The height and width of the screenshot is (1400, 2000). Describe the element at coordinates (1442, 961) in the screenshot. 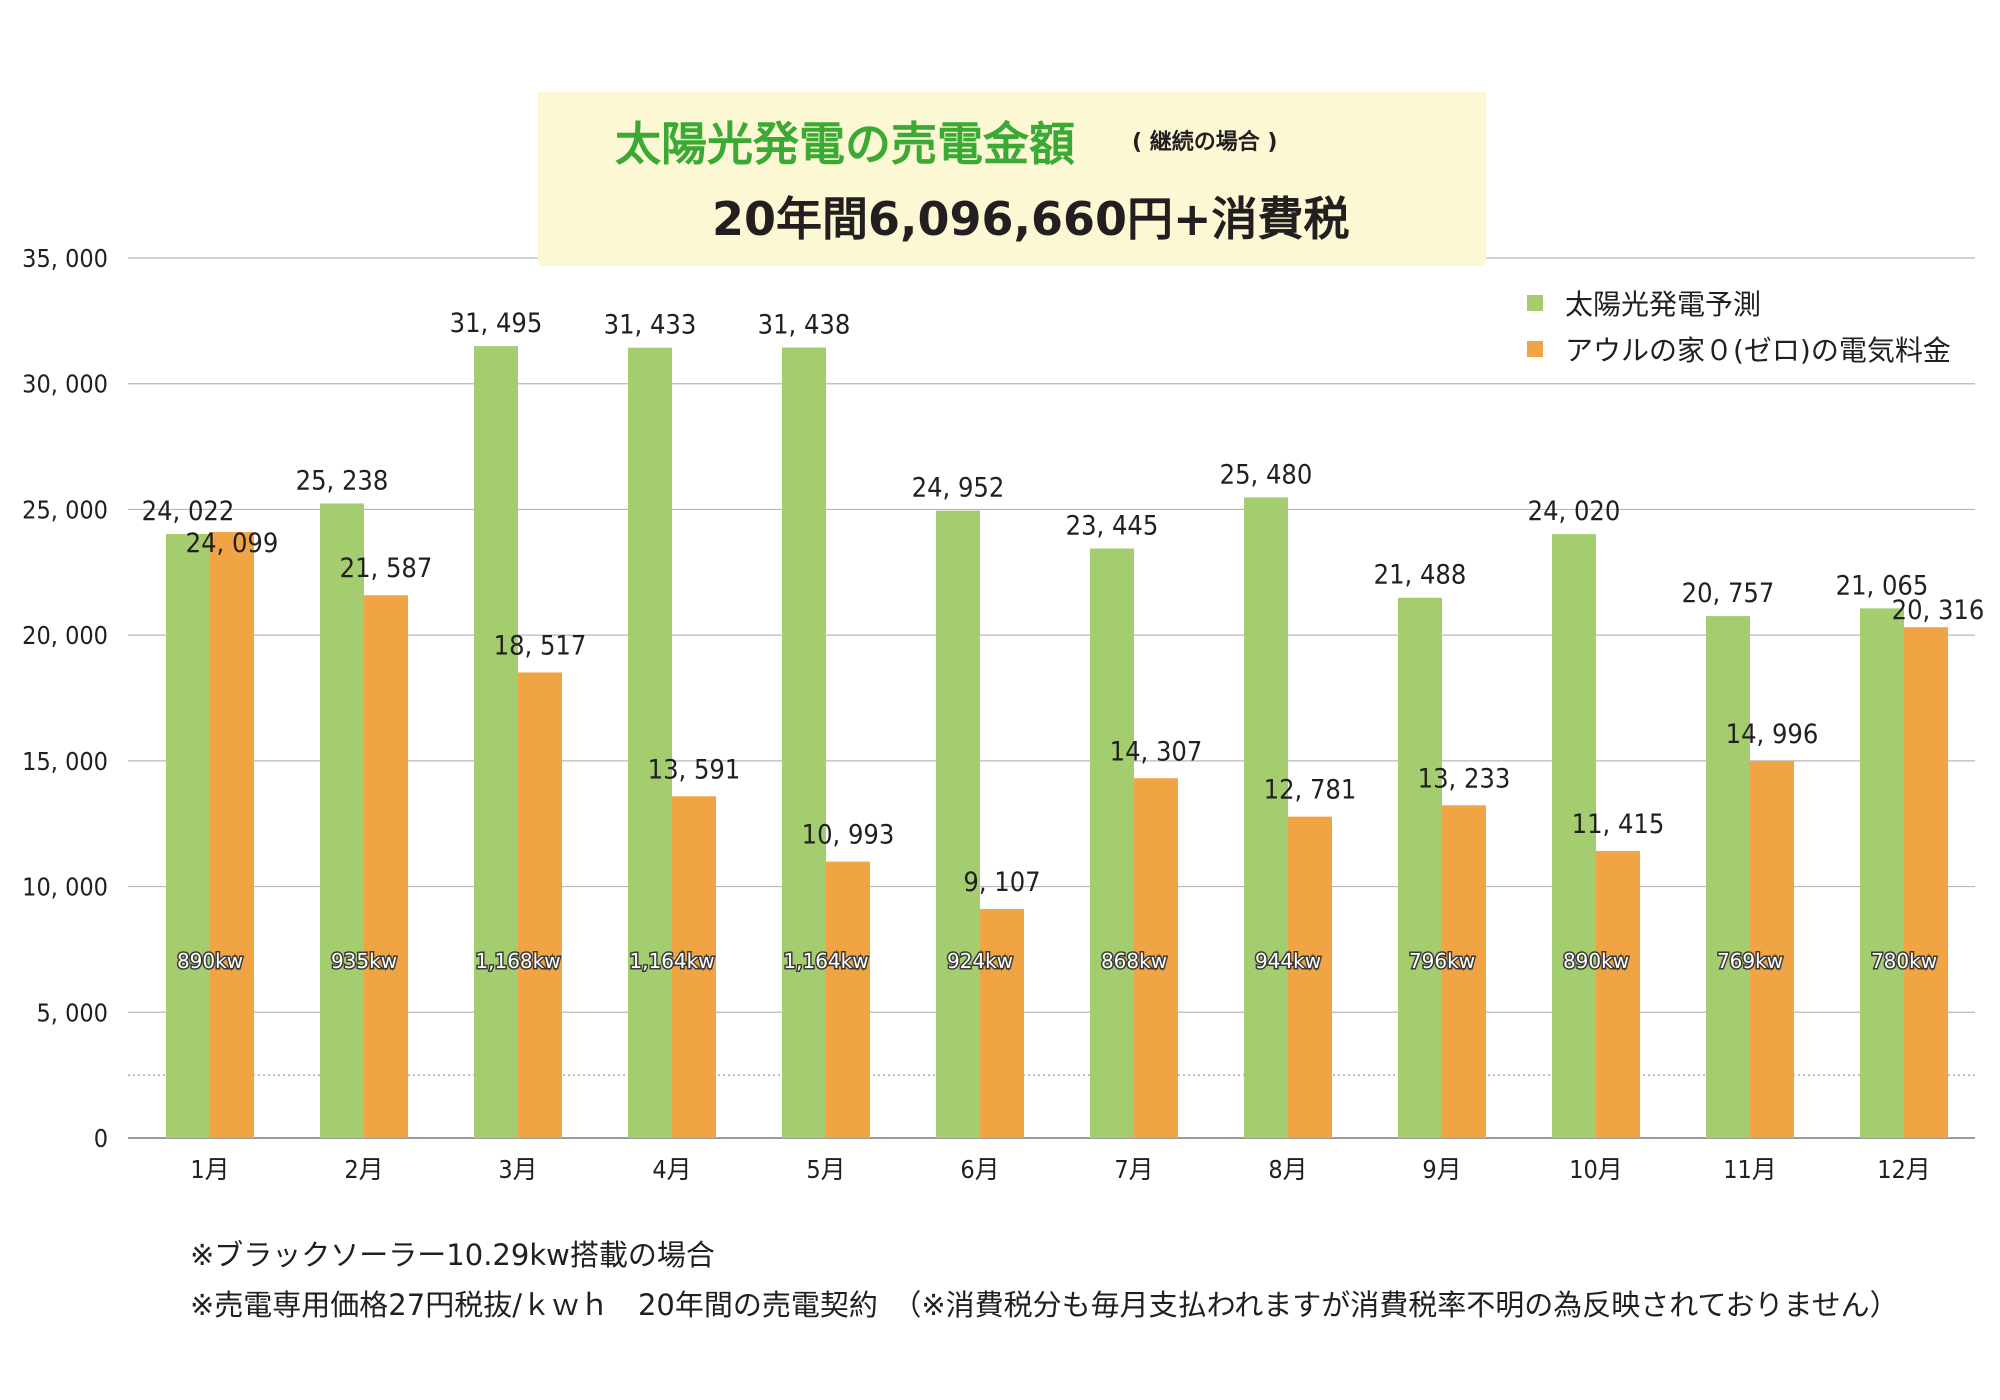

I see `bar-kw-annotation: 796kw` at that location.